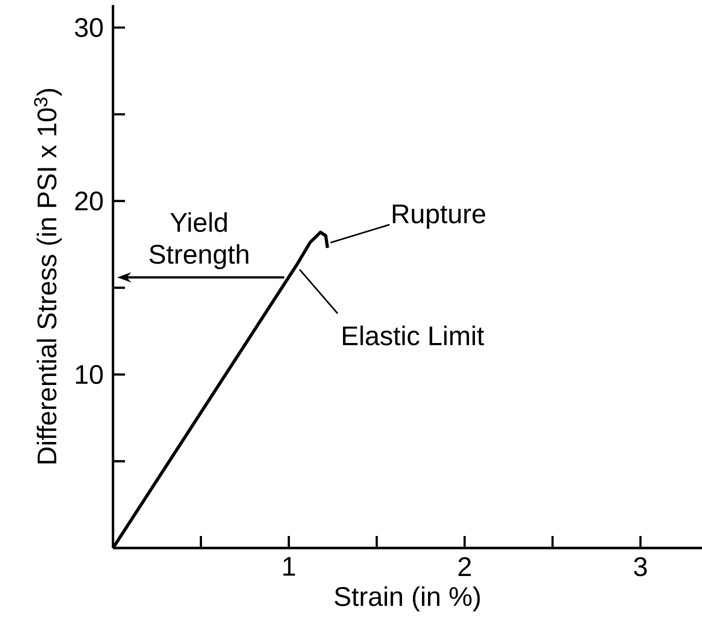 This screenshot has width=702, height=643. What do you see at coordinates (413, 336) in the screenshot?
I see `annotation: Elastic Limit` at bounding box center [413, 336].